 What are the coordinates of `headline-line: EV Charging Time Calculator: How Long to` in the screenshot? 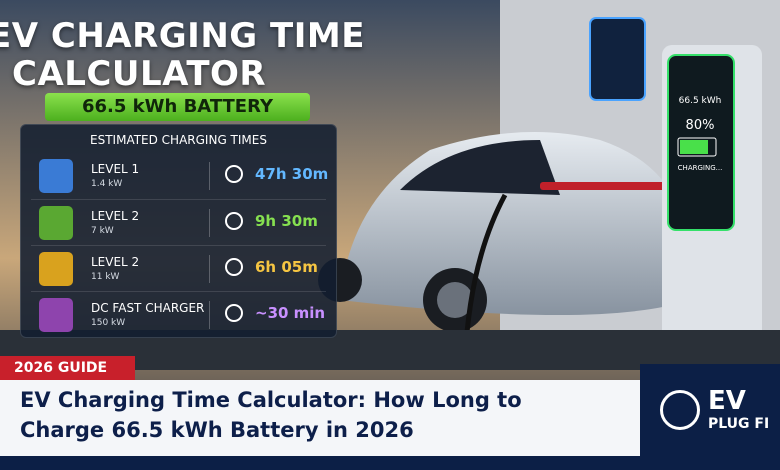 It's located at (271, 400).